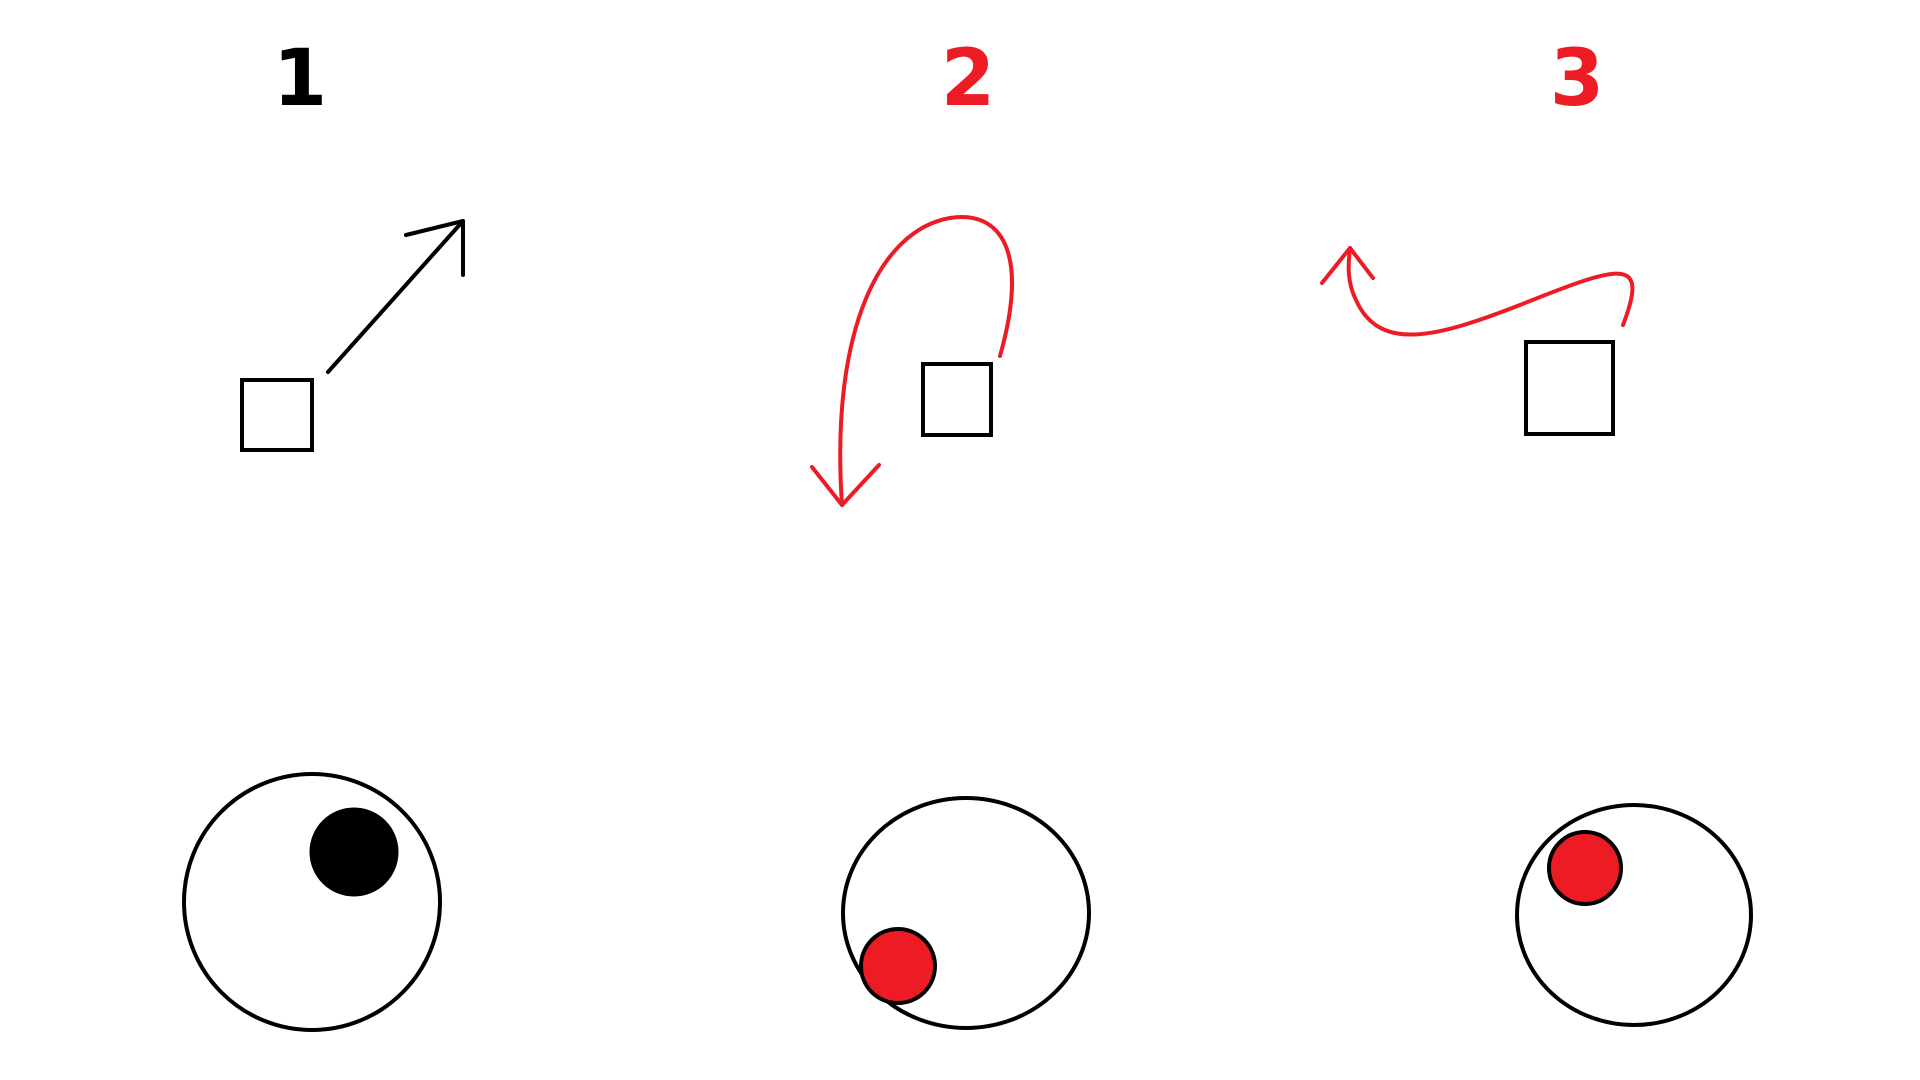 The image size is (1920, 1080). What do you see at coordinates (300, 79) in the screenshot?
I see `panel-1-number: 1` at bounding box center [300, 79].